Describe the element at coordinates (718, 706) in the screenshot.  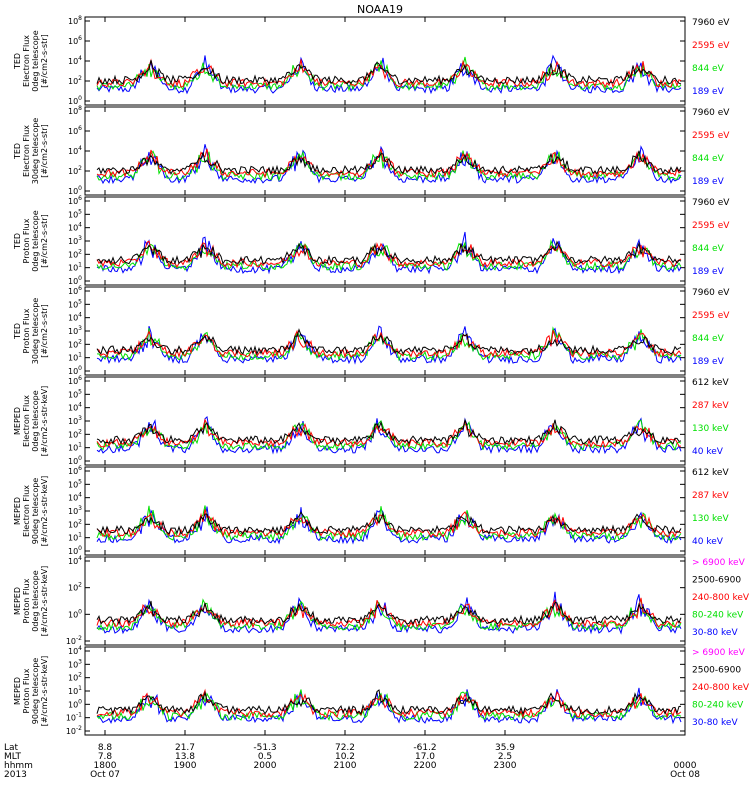
I see `legend-entry: 80-240 keV` at that location.